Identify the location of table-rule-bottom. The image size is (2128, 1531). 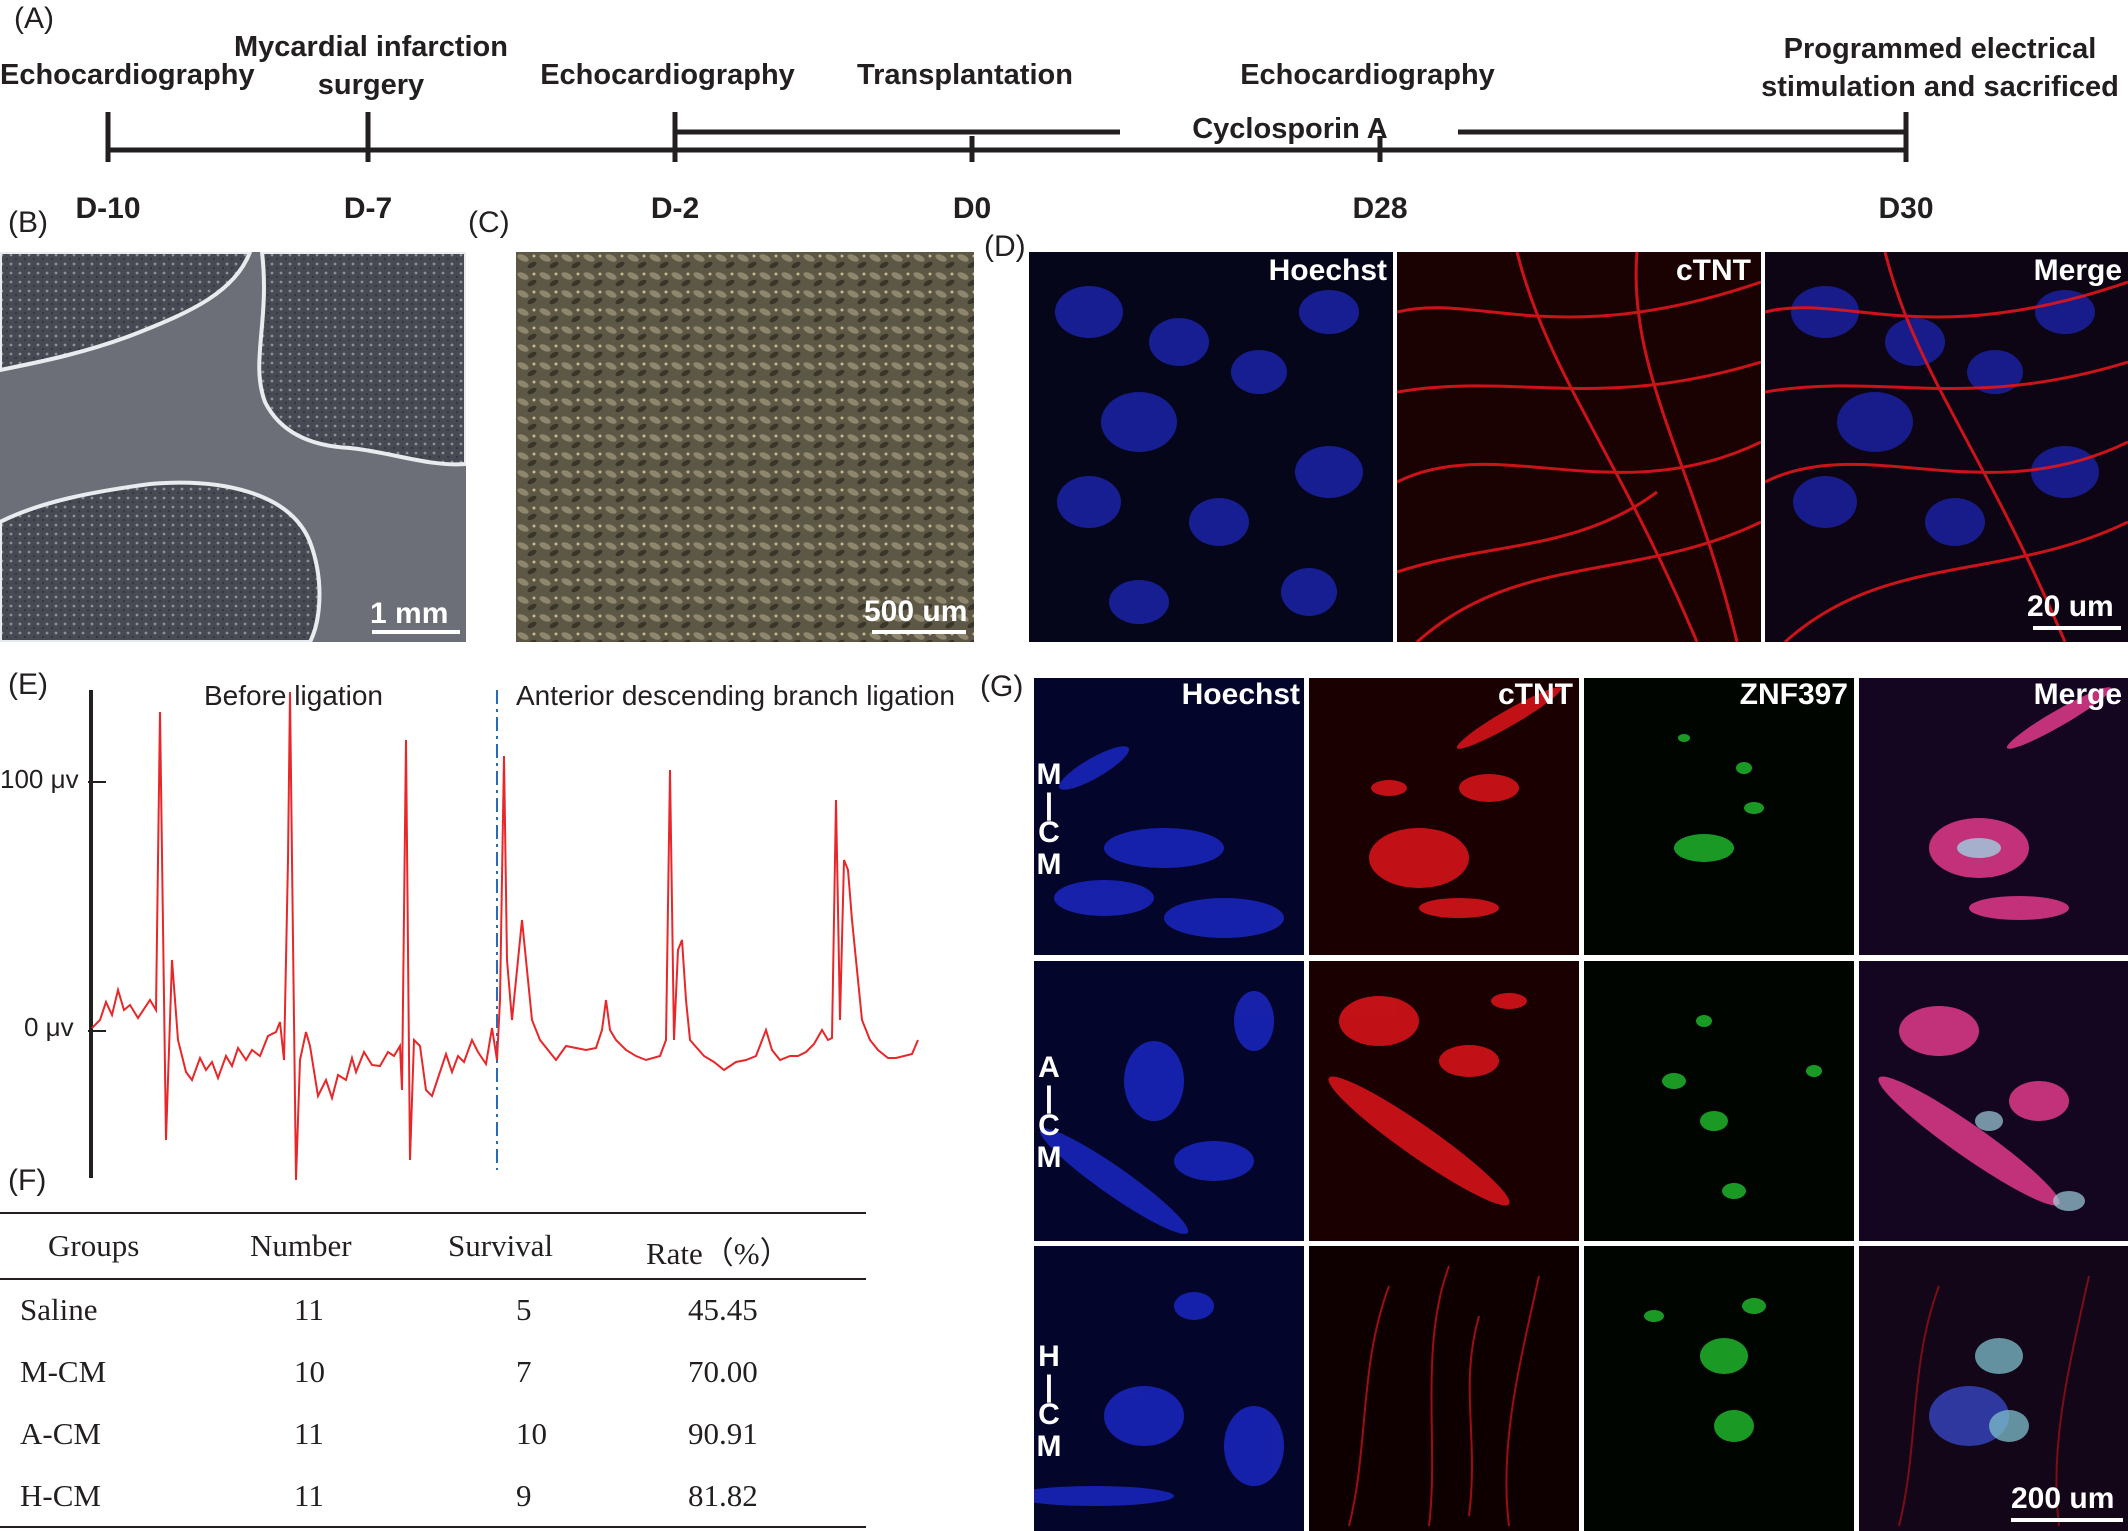
(433, 1527).